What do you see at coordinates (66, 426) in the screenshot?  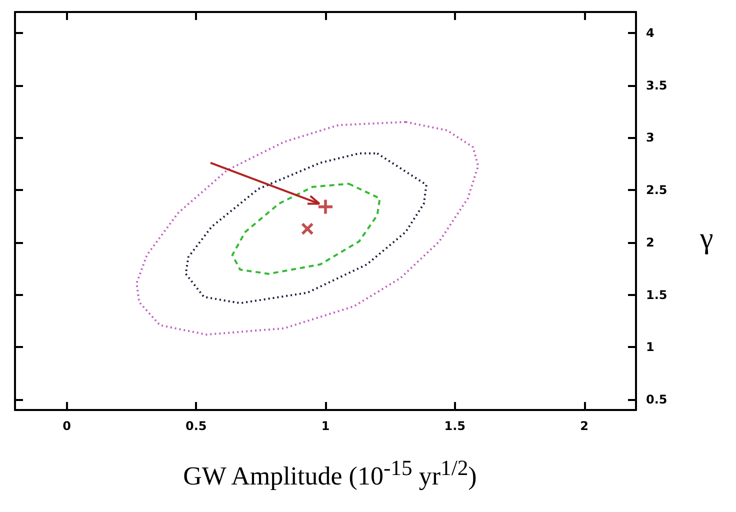 I see `x-tick-label: 0` at bounding box center [66, 426].